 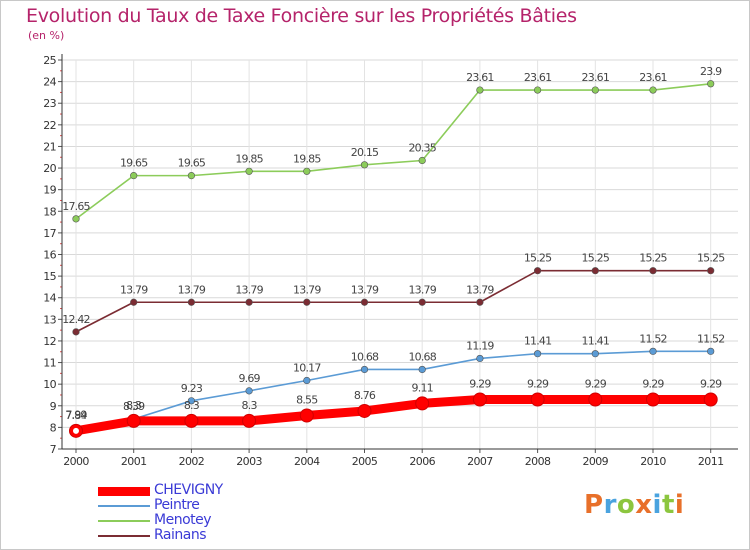 I want to click on y-tick-label: 17, so click(x=49, y=233).